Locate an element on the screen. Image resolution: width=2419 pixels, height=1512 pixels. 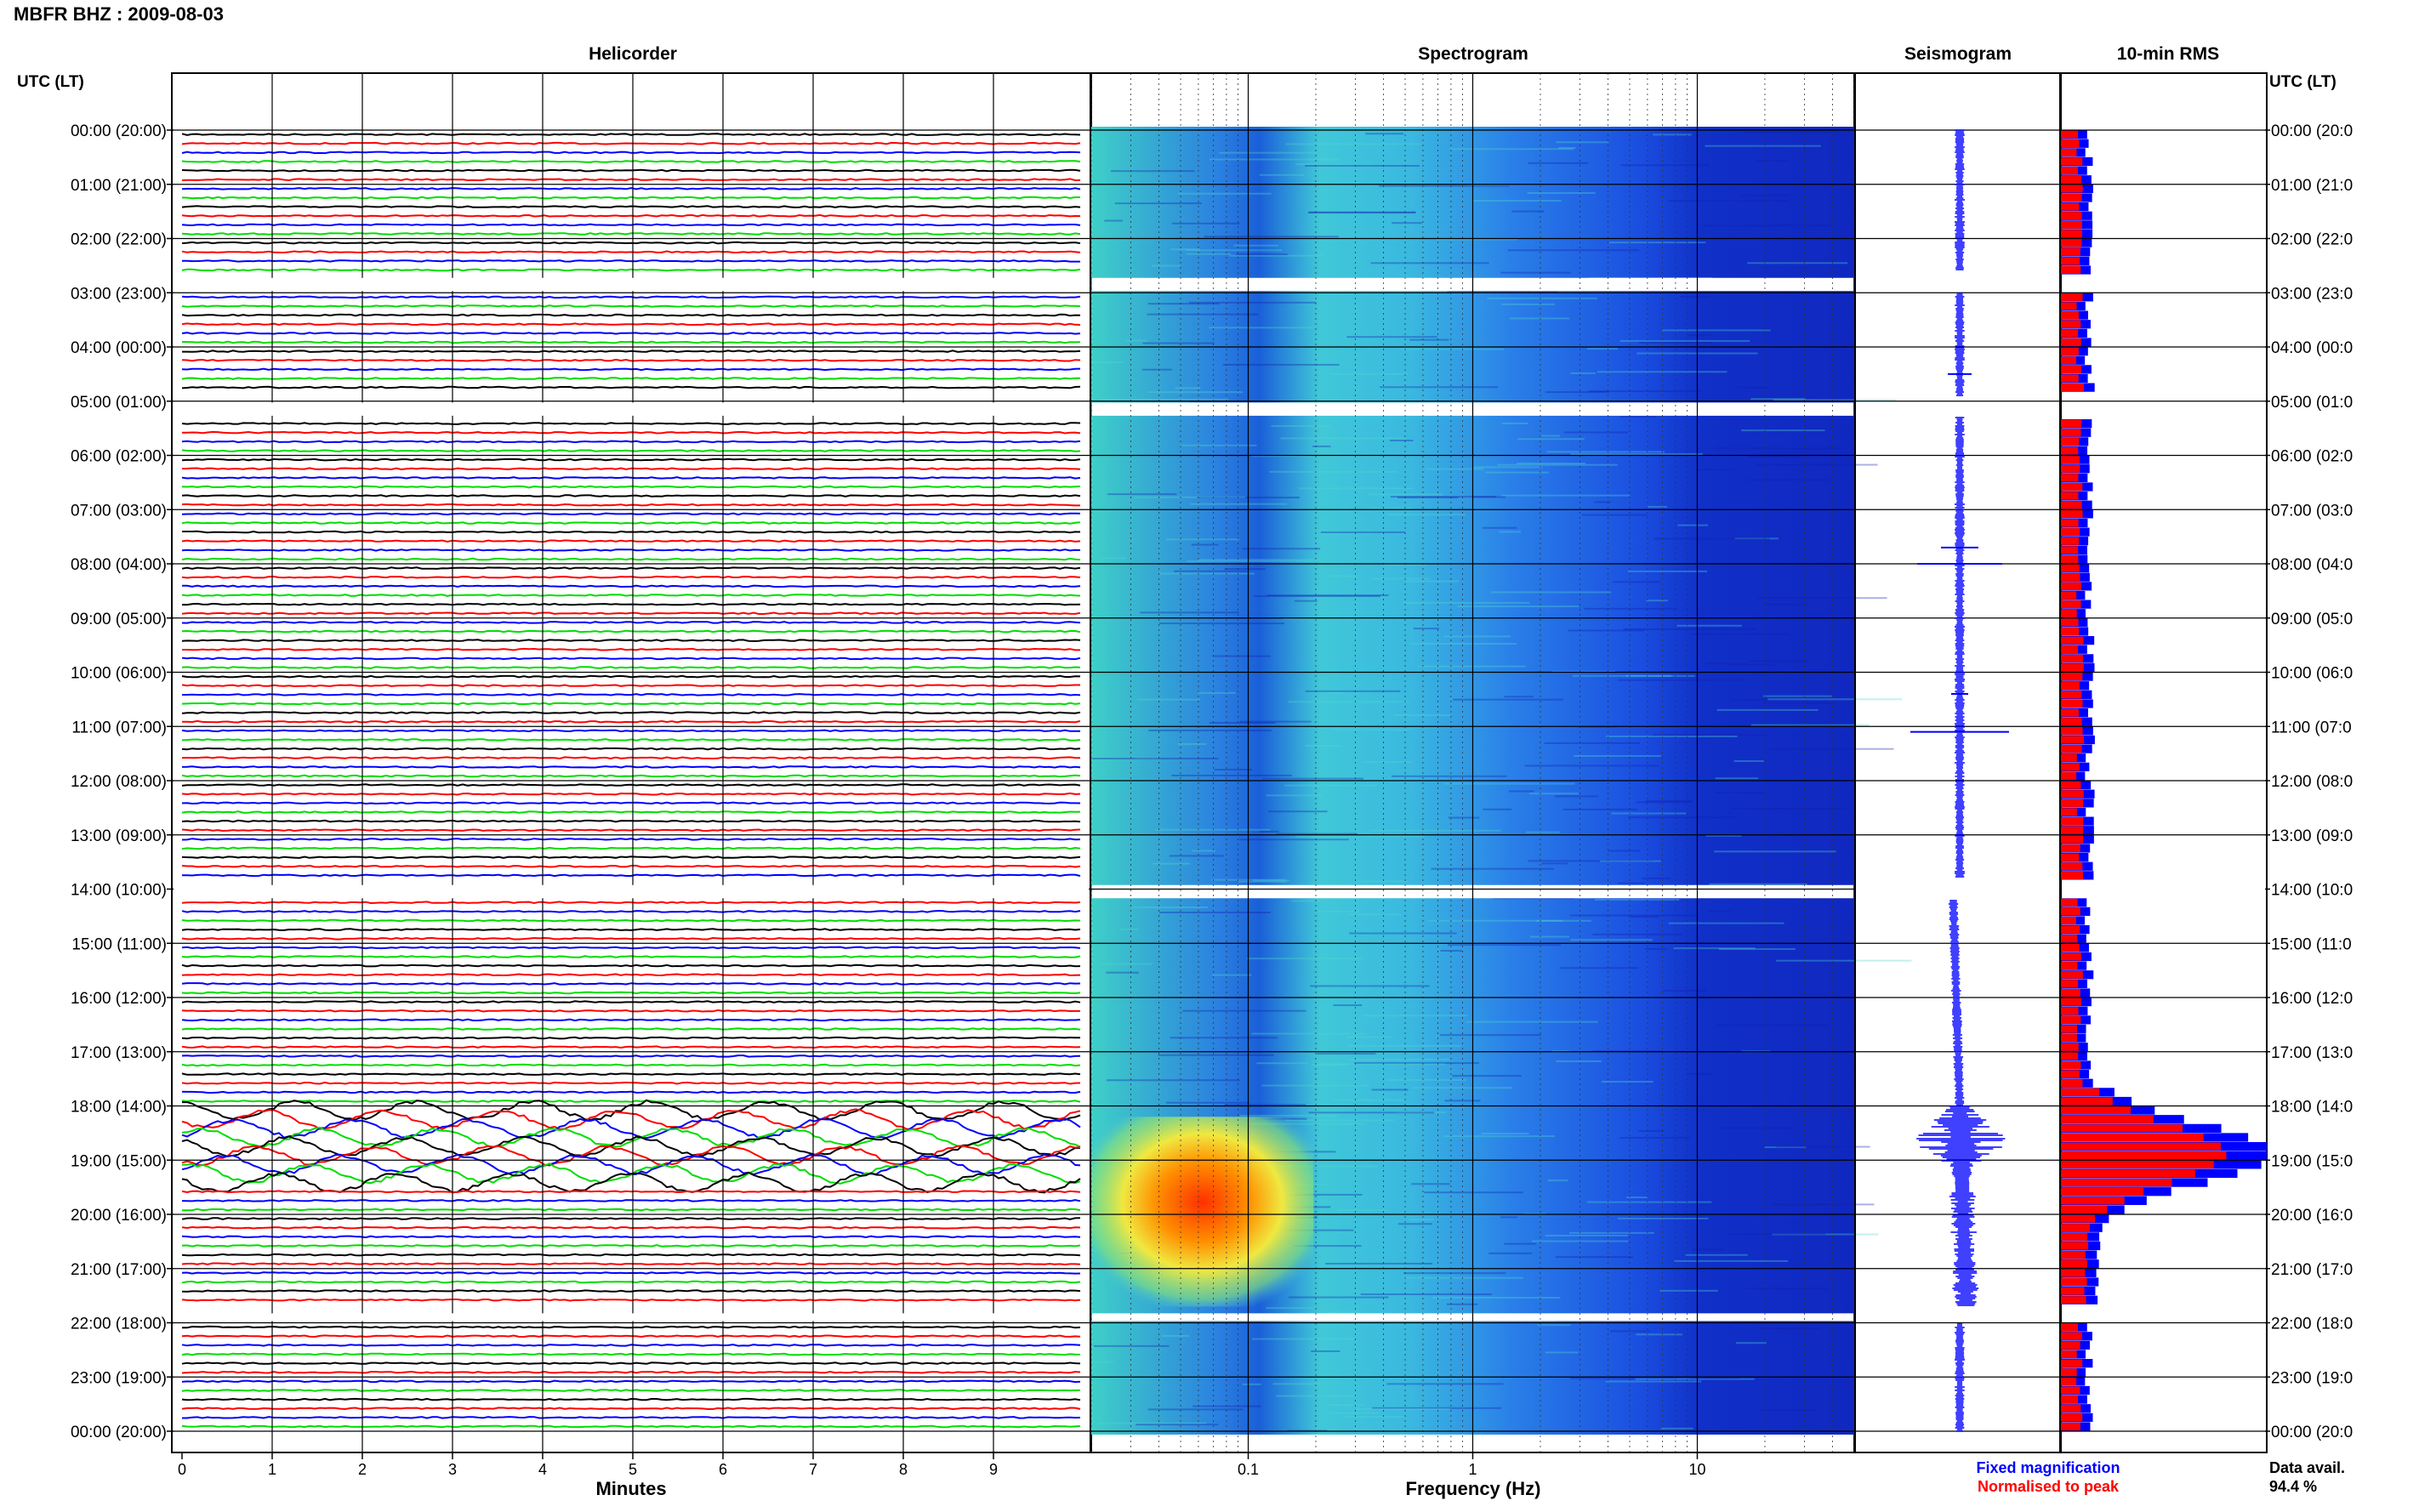
seismogram-data-gap is located at coordinates (1957, 1317).